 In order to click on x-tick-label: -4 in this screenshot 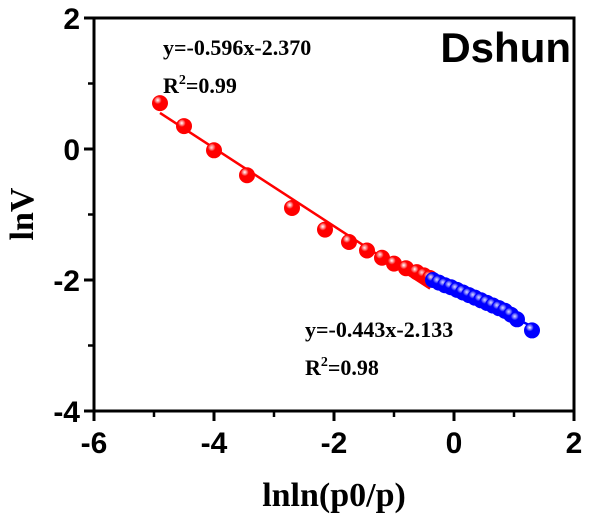, I will do `click(214, 443)`.